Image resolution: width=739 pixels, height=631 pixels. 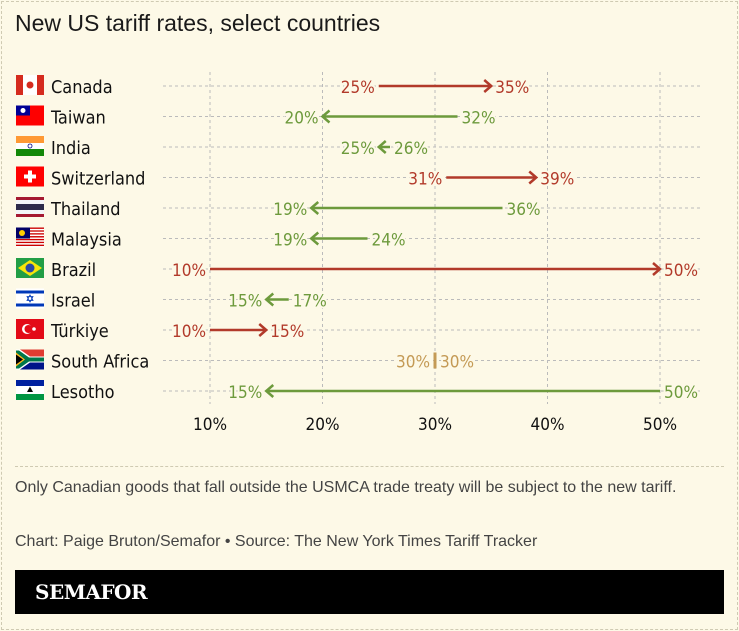 I want to click on x-tick-label: 30%, so click(x=435, y=425).